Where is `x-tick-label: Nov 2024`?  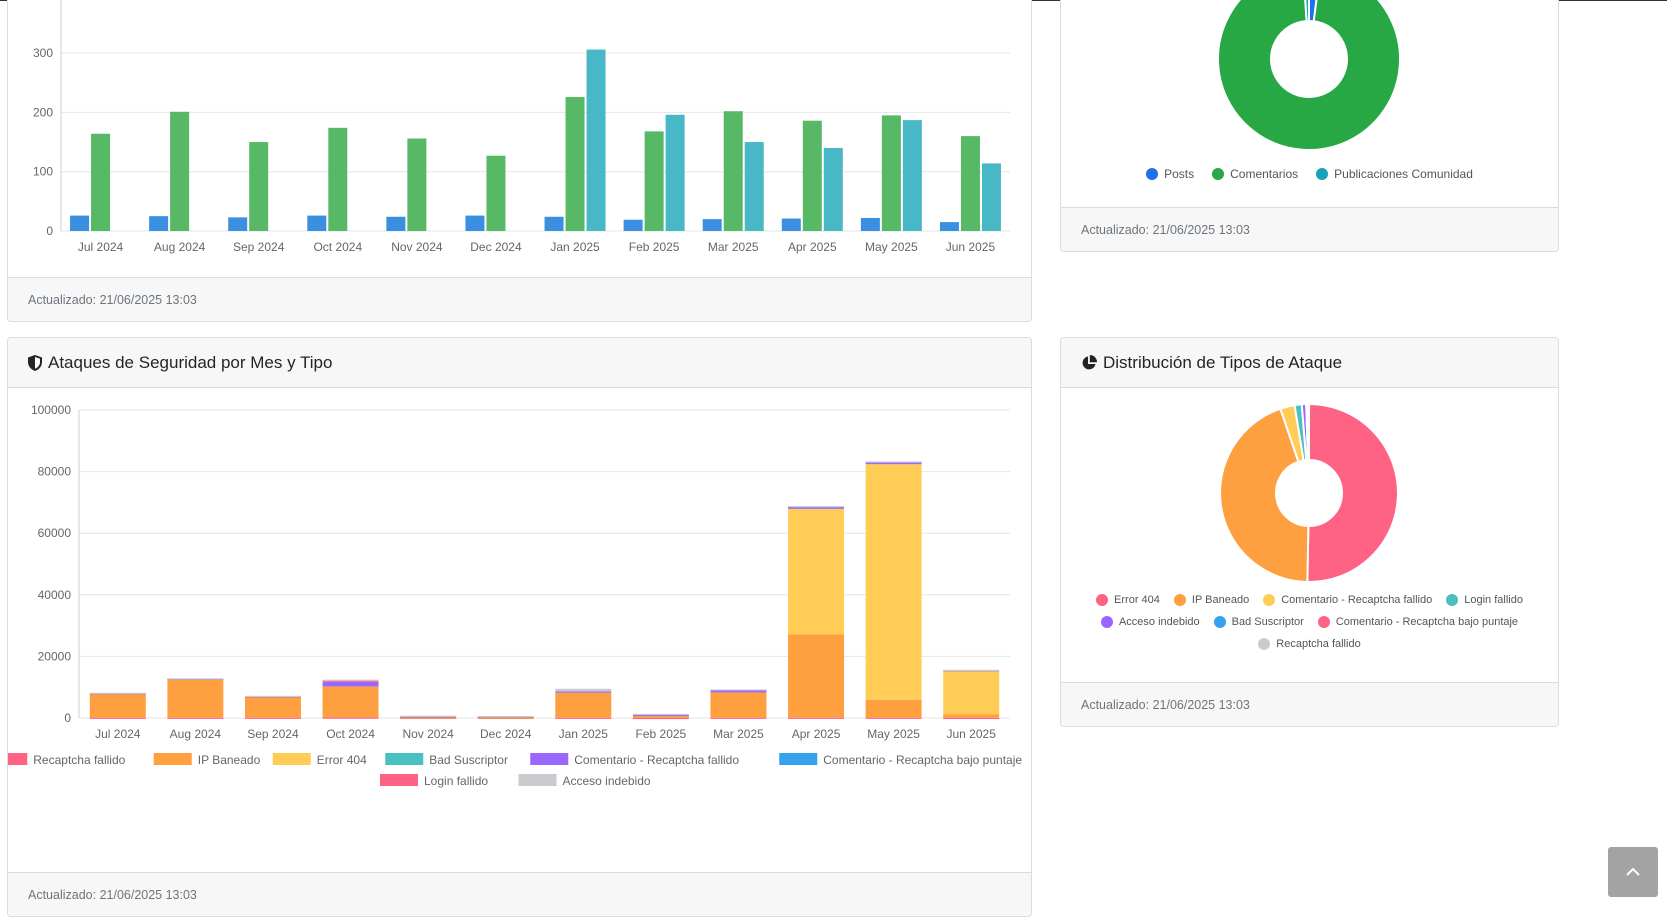 x-tick-label: Nov 2024 is located at coordinates (428, 734).